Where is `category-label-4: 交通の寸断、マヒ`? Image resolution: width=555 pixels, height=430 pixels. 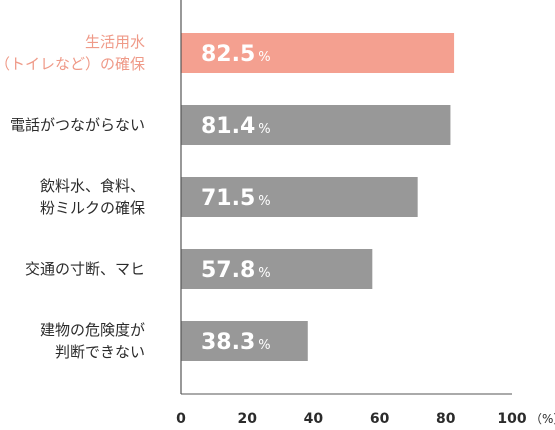
category-label-4: 交通の寸断、マヒ is located at coordinates (85, 269).